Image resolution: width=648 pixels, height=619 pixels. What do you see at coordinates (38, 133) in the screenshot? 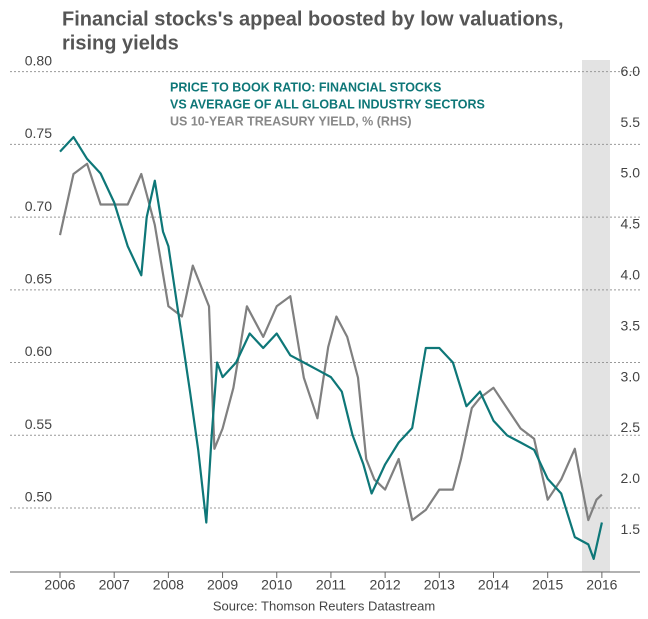
I see `y-tick-label: 0.75` at bounding box center [38, 133].